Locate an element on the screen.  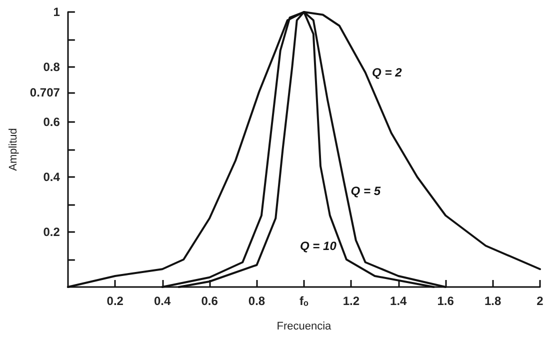
x-tick-label: 0.6 is located at coordinates (209, 301).